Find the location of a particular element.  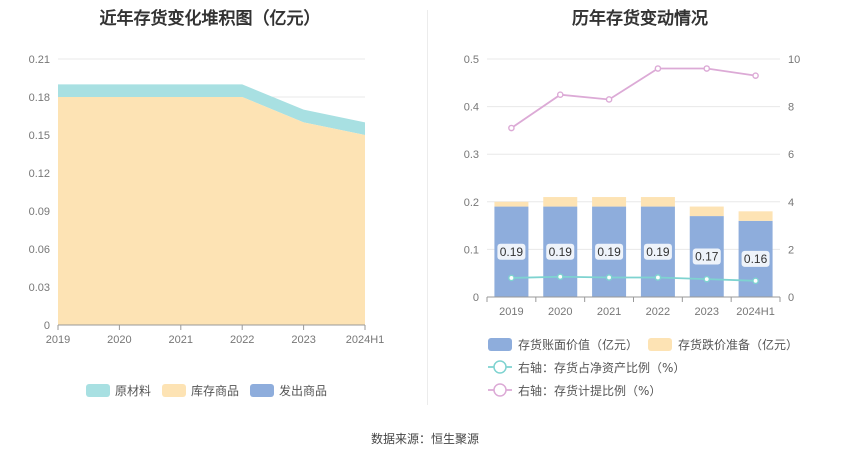

bar-value-label: 0.16 is located at coordinates (756, 259).